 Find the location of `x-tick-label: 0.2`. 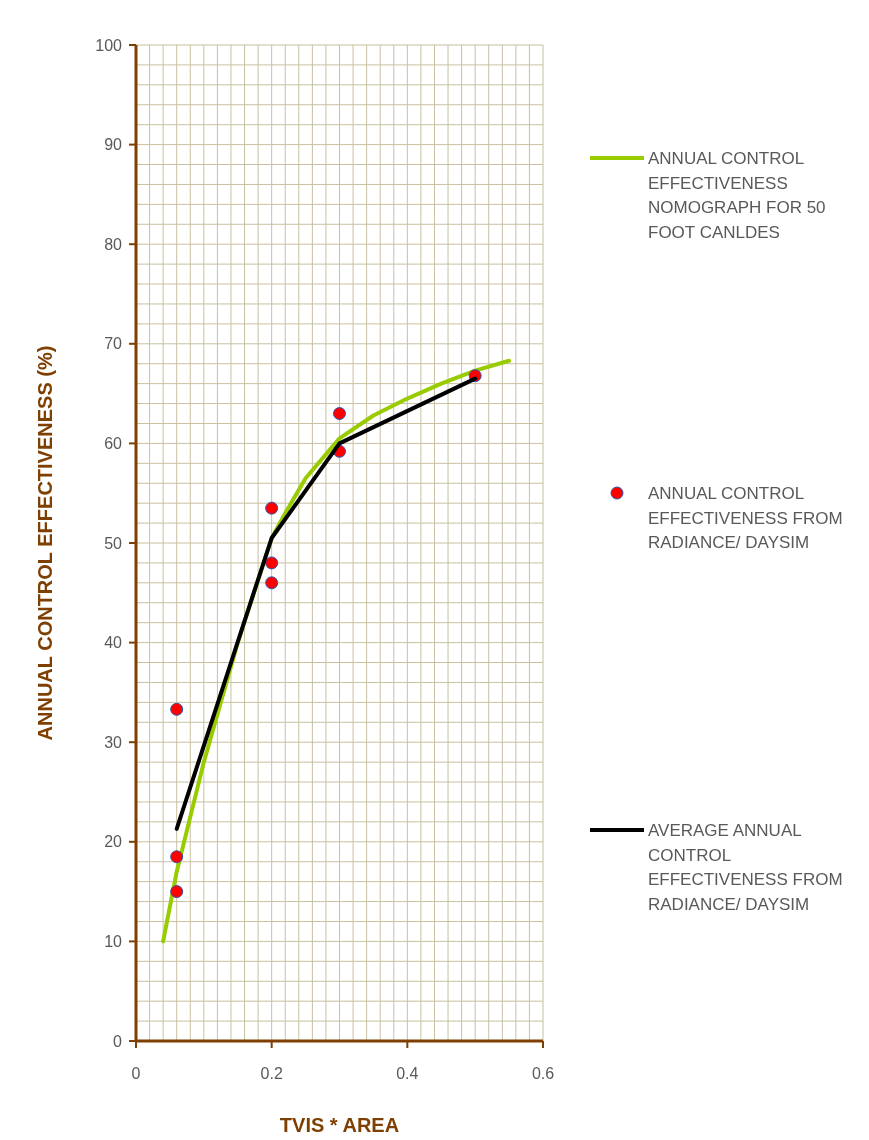

x-tick-label: 0.2 is located at coordinates (271, 1073).